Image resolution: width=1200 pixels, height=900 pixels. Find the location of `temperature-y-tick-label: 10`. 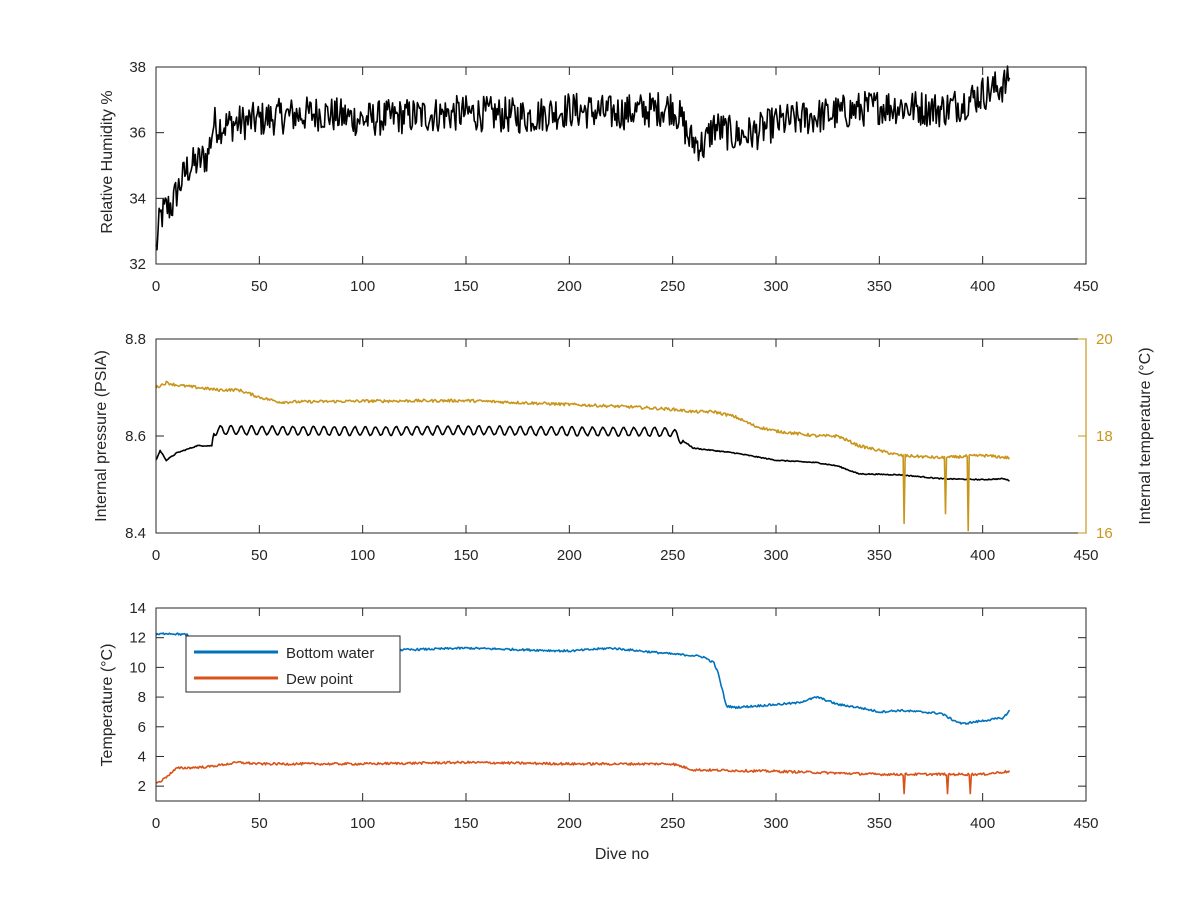

temperature-y-tick-label: 10 is located at coordinates (137, 667).